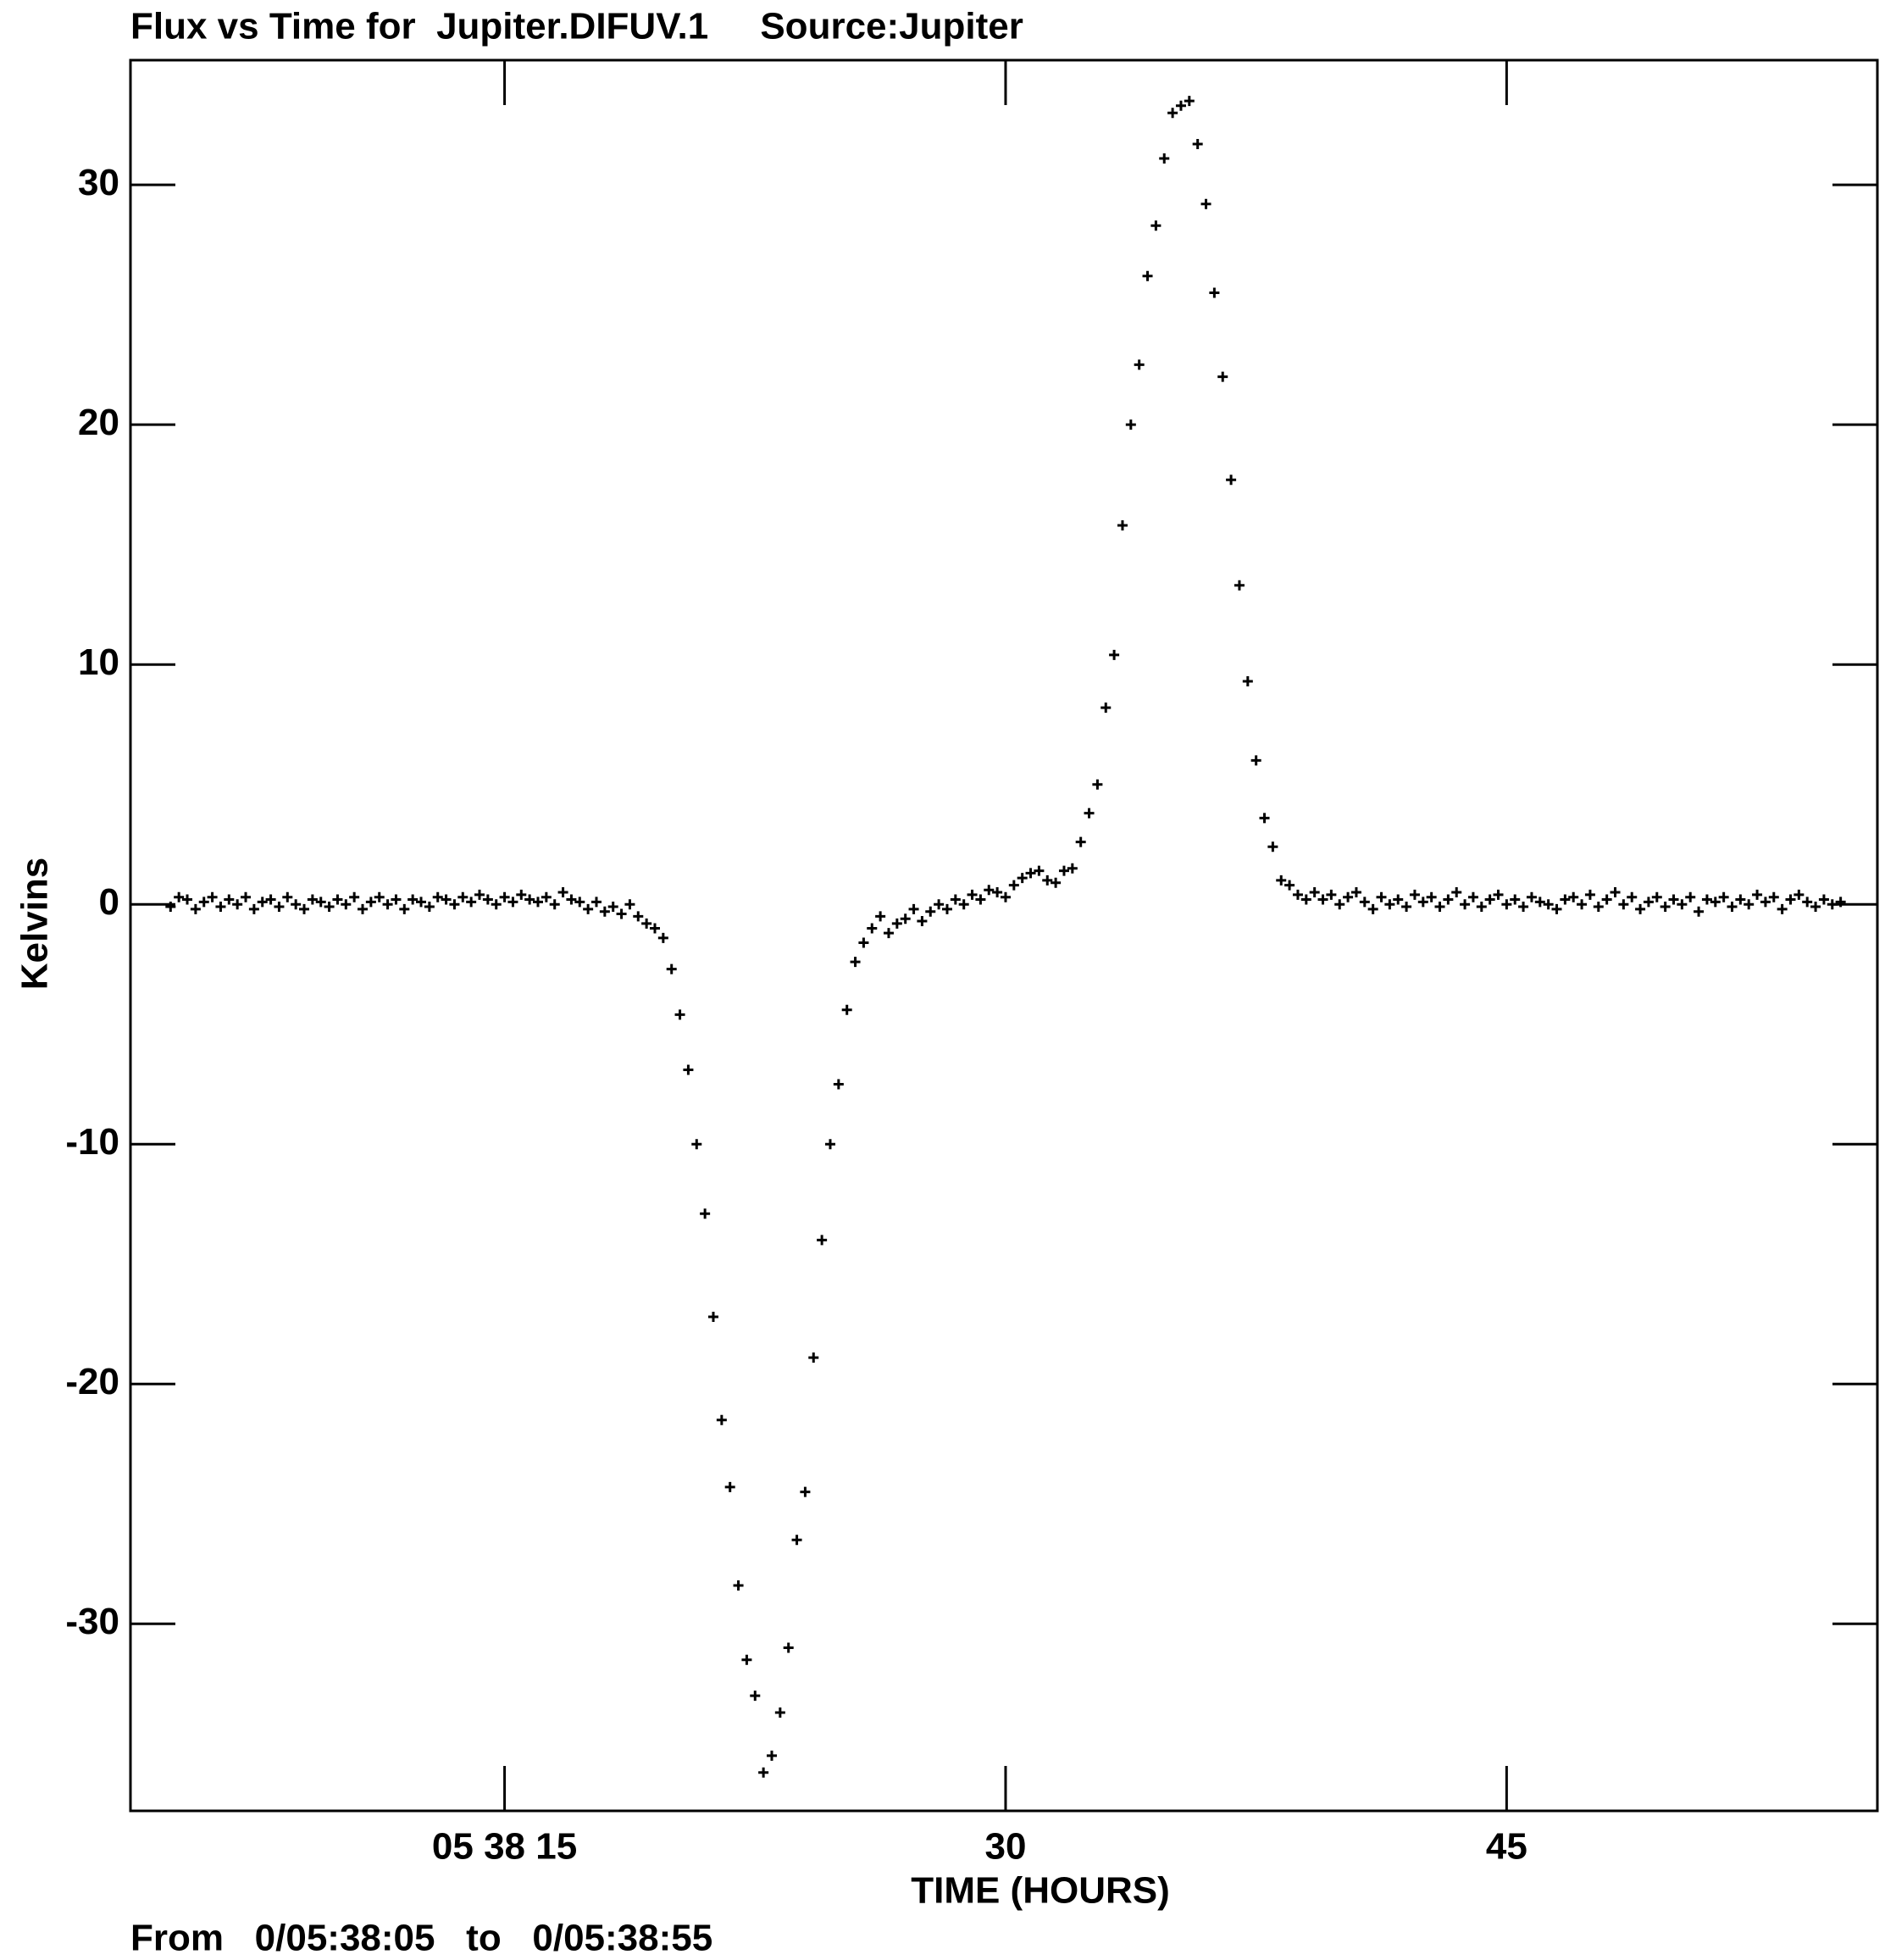 This screenshot has width=1885, height=1960. I want to click on y-tick-label: 0, so click(109, 902).